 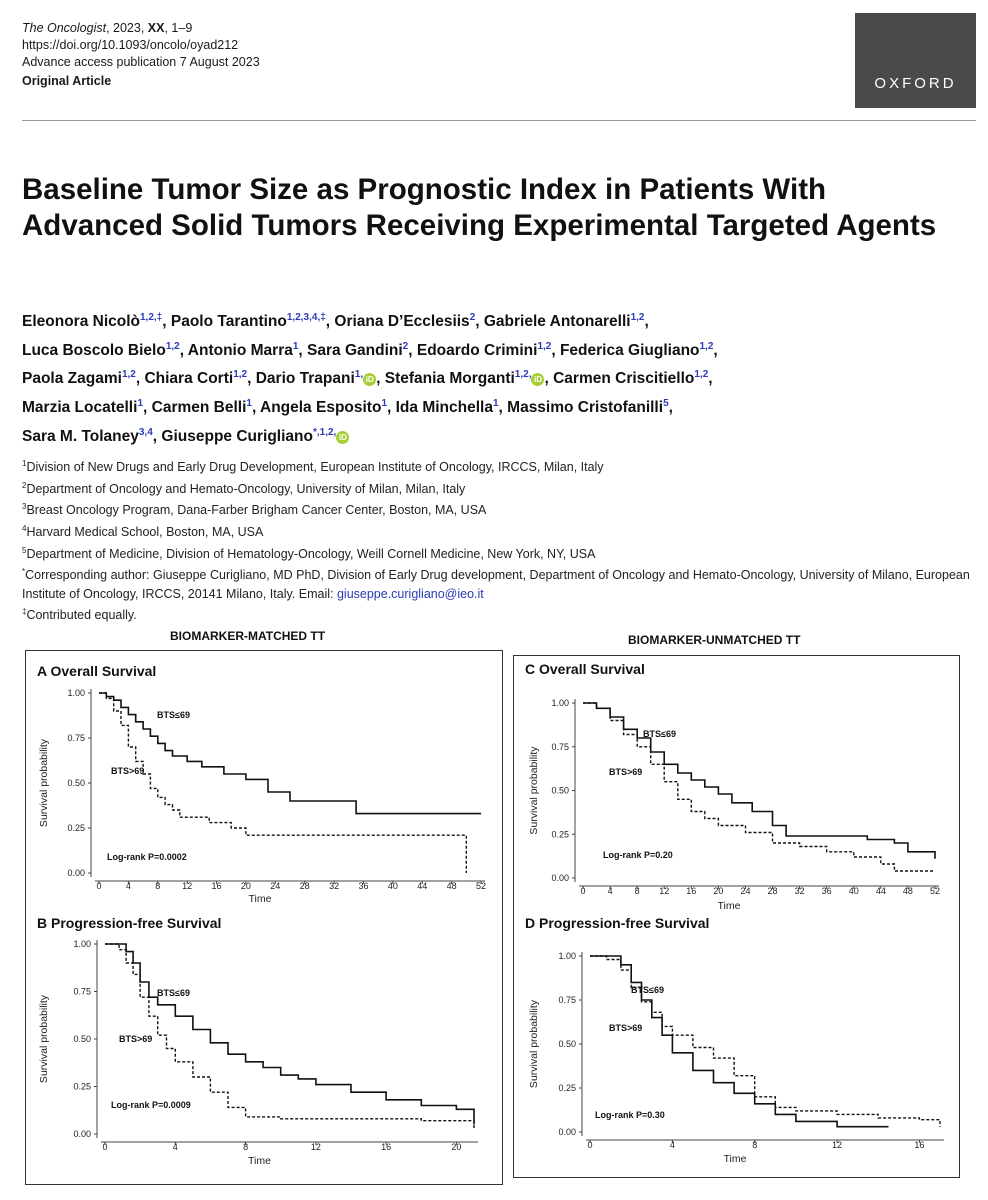 I want to click on x-tick-label: 48, so click(x=452, y=886).